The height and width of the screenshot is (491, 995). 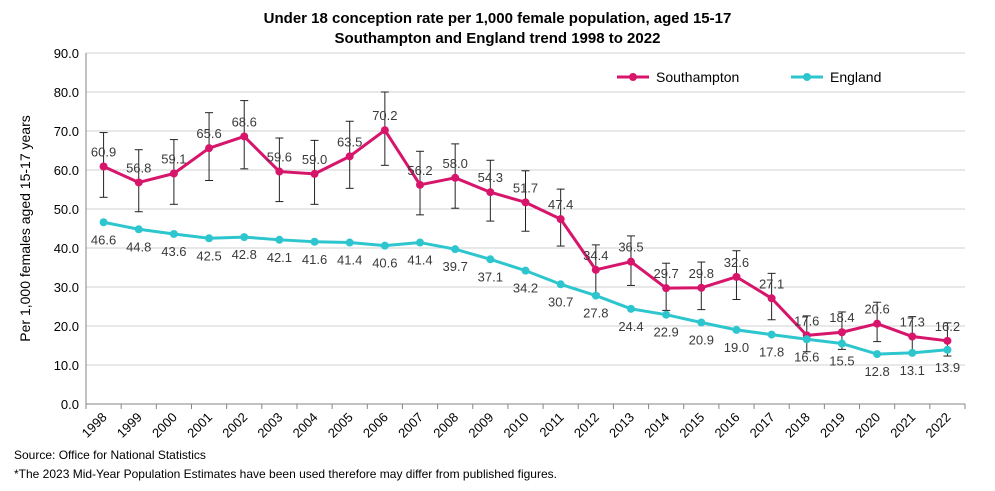 I want to click on data-label-england: 16.6, so click(x=806, y=356).